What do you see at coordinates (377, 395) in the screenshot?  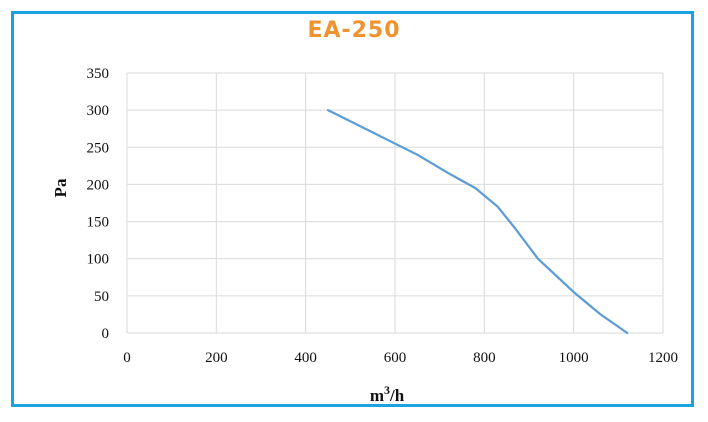 I see `x-axis-label-base: m` at bounding box center [377, 395].